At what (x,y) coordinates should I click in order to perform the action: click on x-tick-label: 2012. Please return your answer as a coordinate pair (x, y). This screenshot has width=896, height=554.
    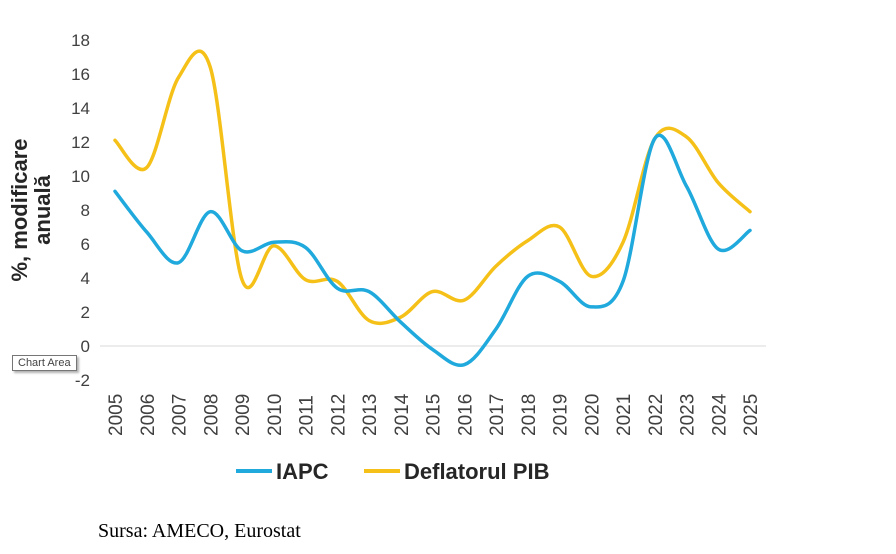
    Looking at the image, I should click on (338, 415).